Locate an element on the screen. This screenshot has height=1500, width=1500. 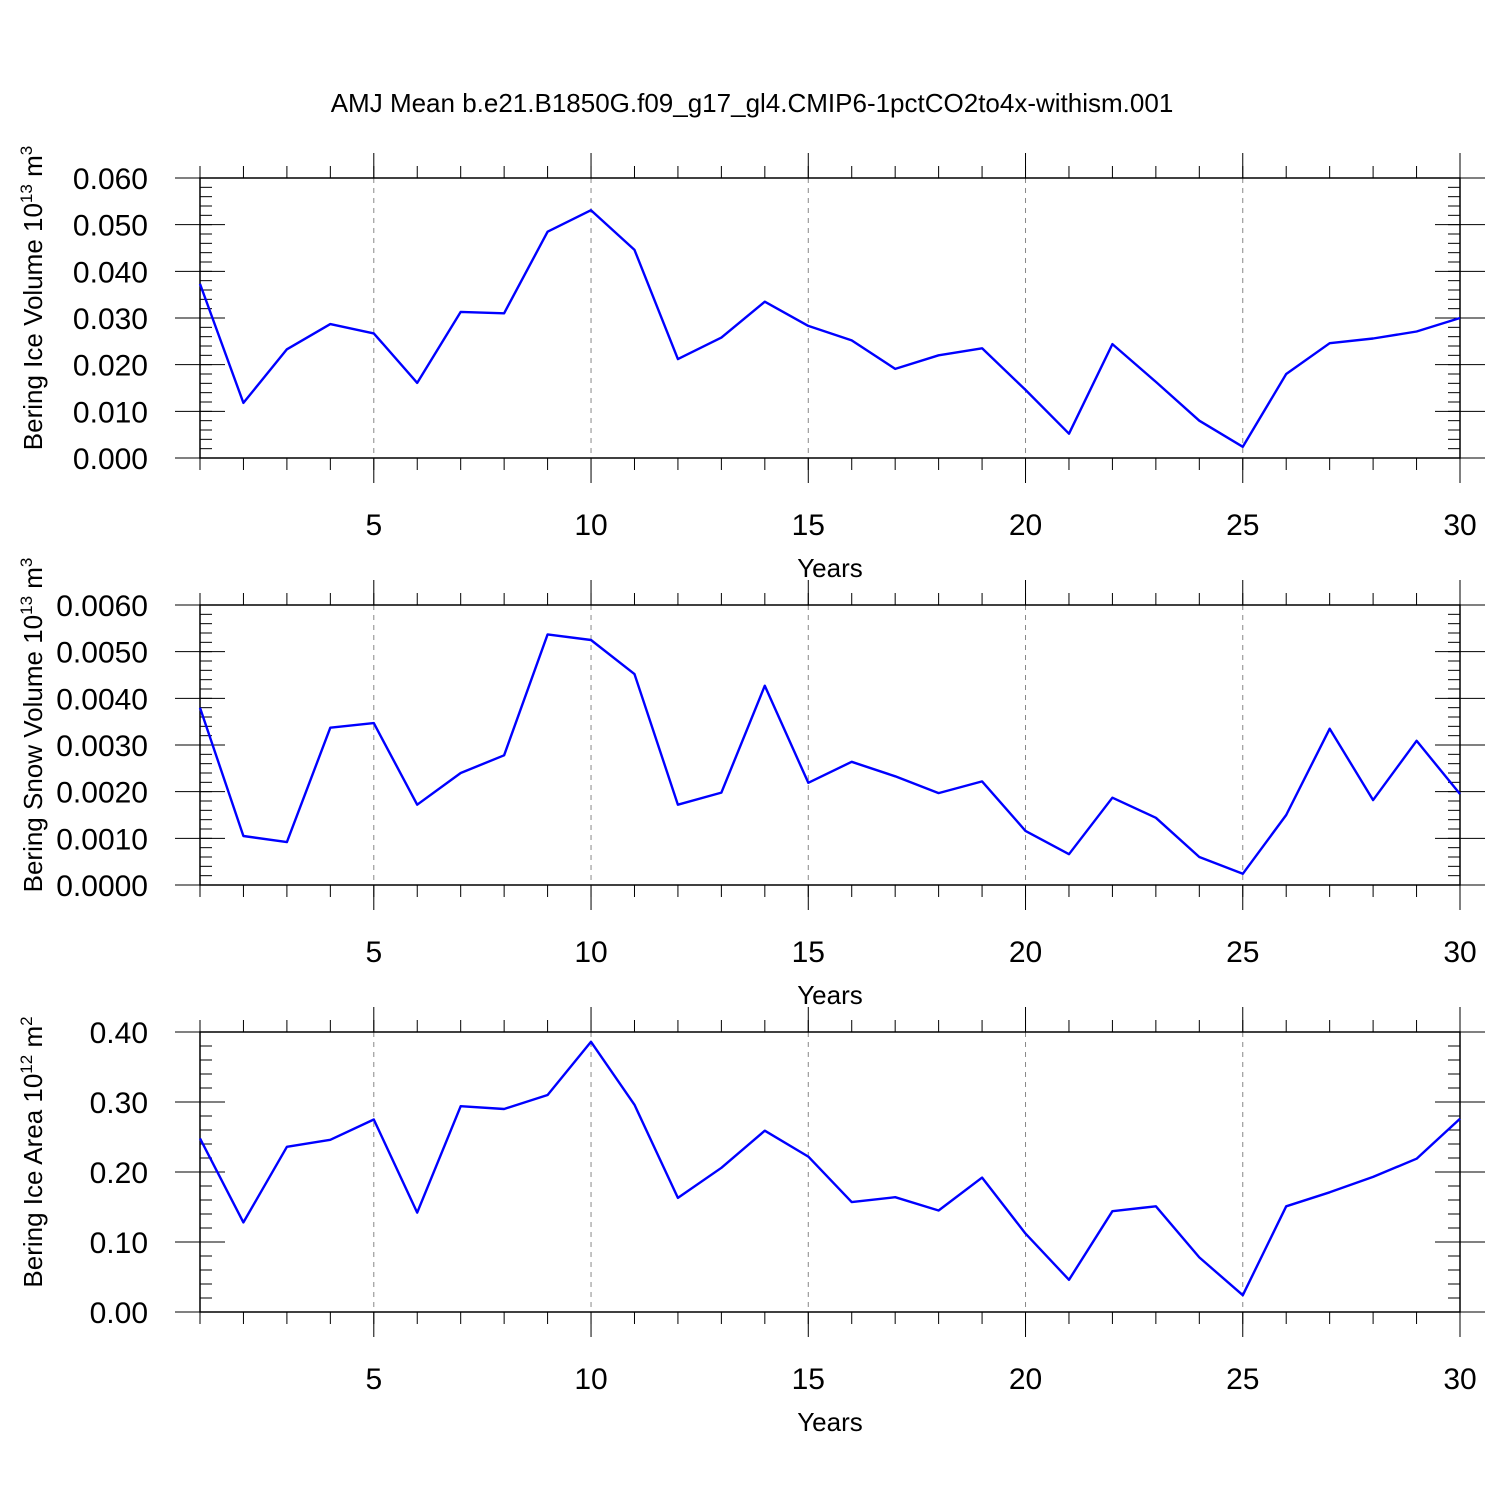
chart-2-ylabel-base: Bering Ice Area 10 is located at coordinates (33, 1181).